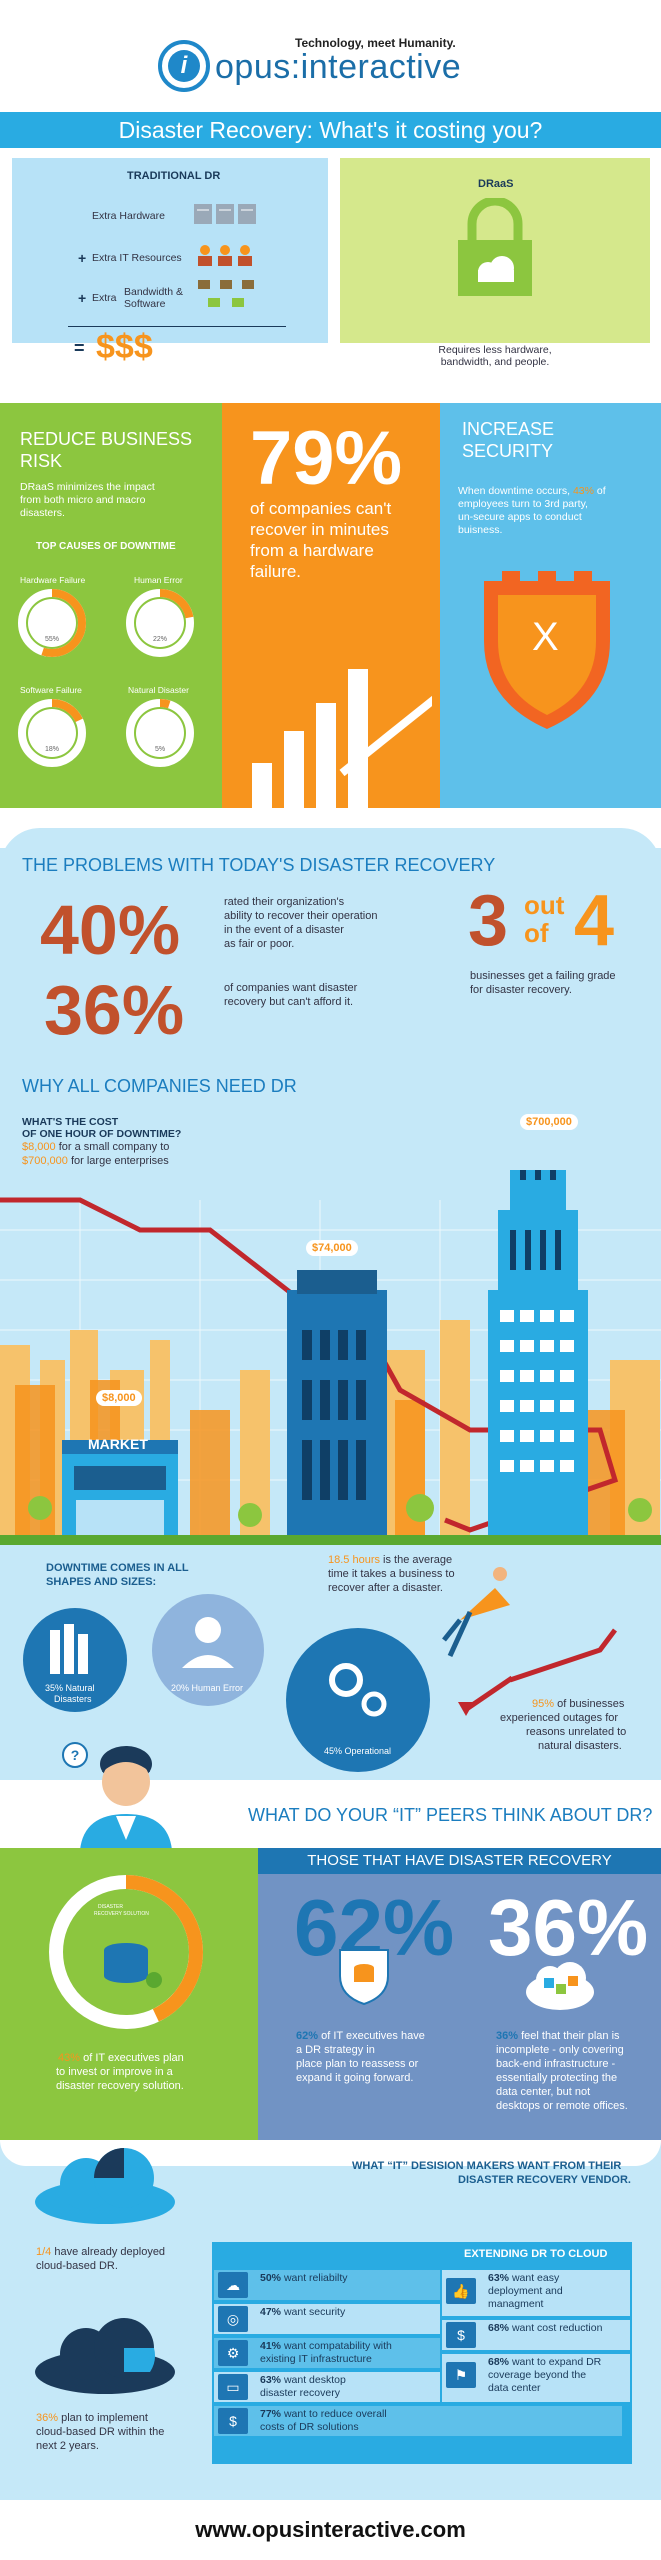 The height and width of the screenshot is (2560, 661). Describe the element at coordinates (105, 2356) in the screenshot. I see `cloud-36-icon` at that location.